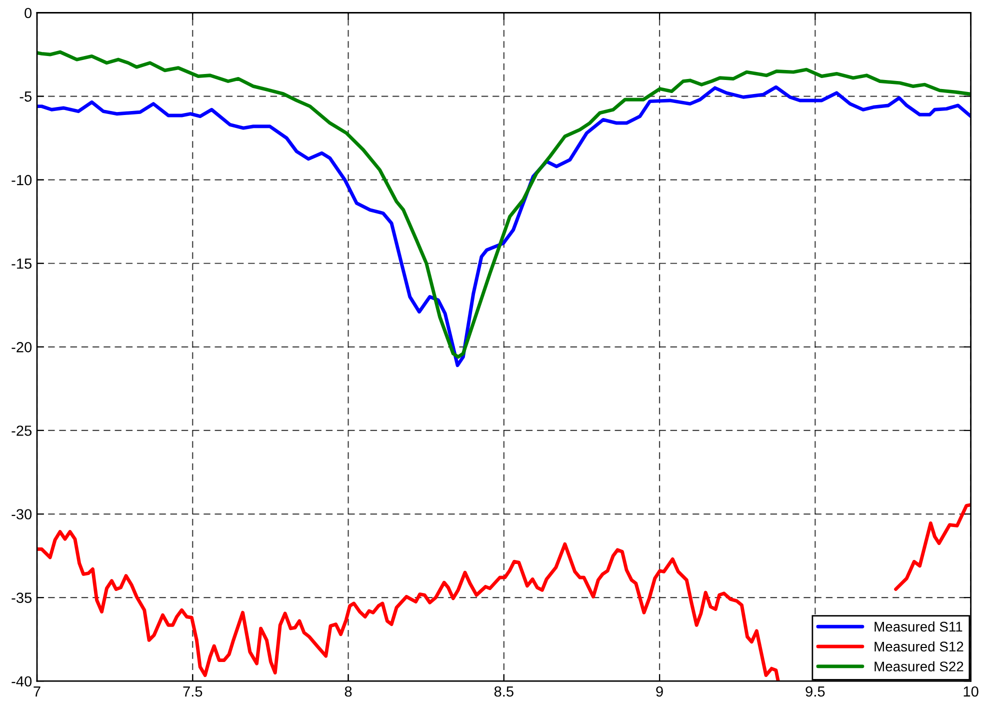 The image size is (984, 708). I want to click on x-tick-label: 8, so click(348, 691).